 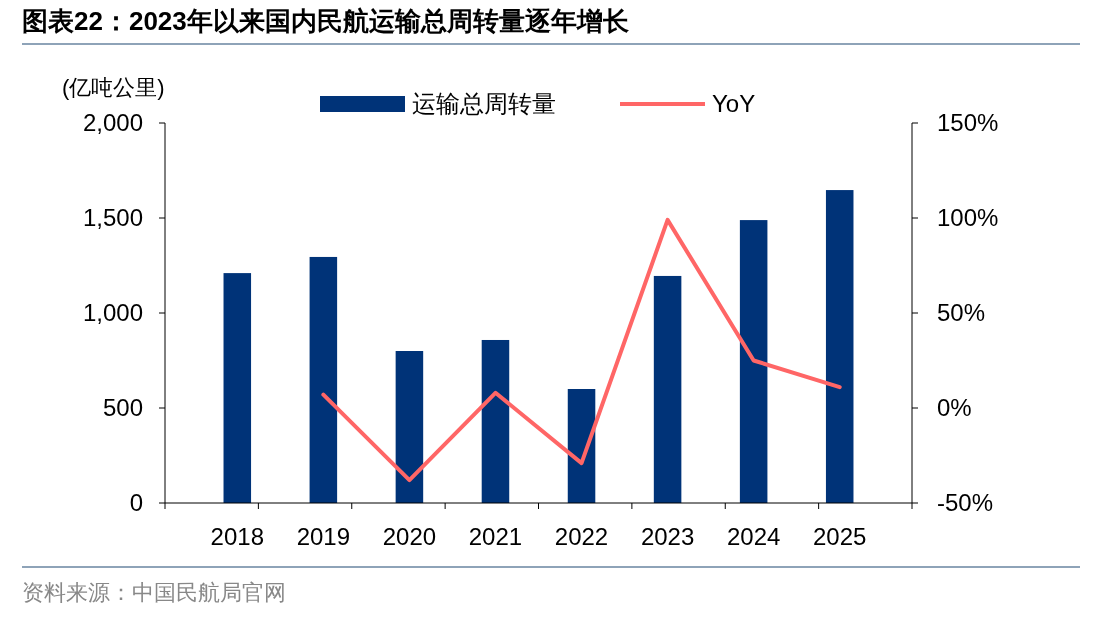 I want to click on text: 资料来源：中国民航局官网, so click(x=154, y=592).